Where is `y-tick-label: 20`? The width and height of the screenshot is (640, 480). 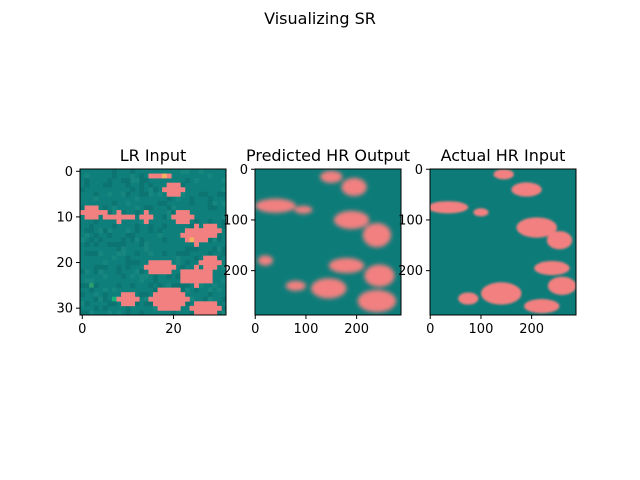
y-tick-label: 20 is located at coordinates (64, 263).